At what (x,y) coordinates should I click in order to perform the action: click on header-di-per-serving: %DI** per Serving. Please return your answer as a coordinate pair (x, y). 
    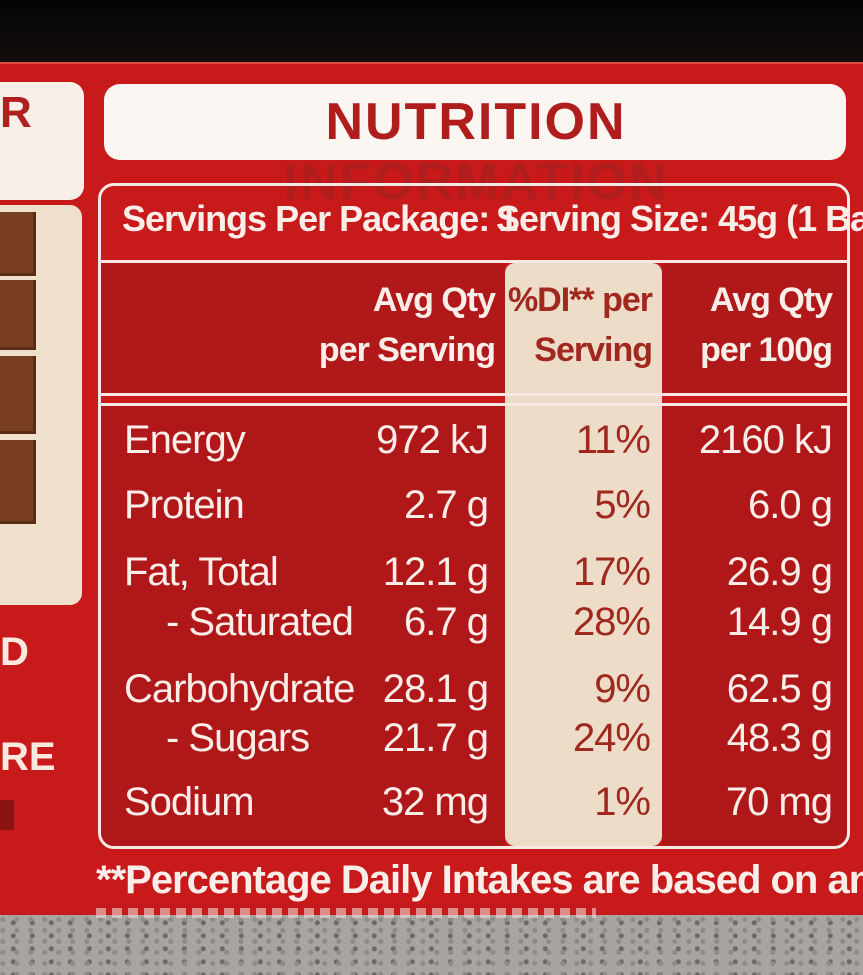
    Looking at the image, I should click on (579, 325).